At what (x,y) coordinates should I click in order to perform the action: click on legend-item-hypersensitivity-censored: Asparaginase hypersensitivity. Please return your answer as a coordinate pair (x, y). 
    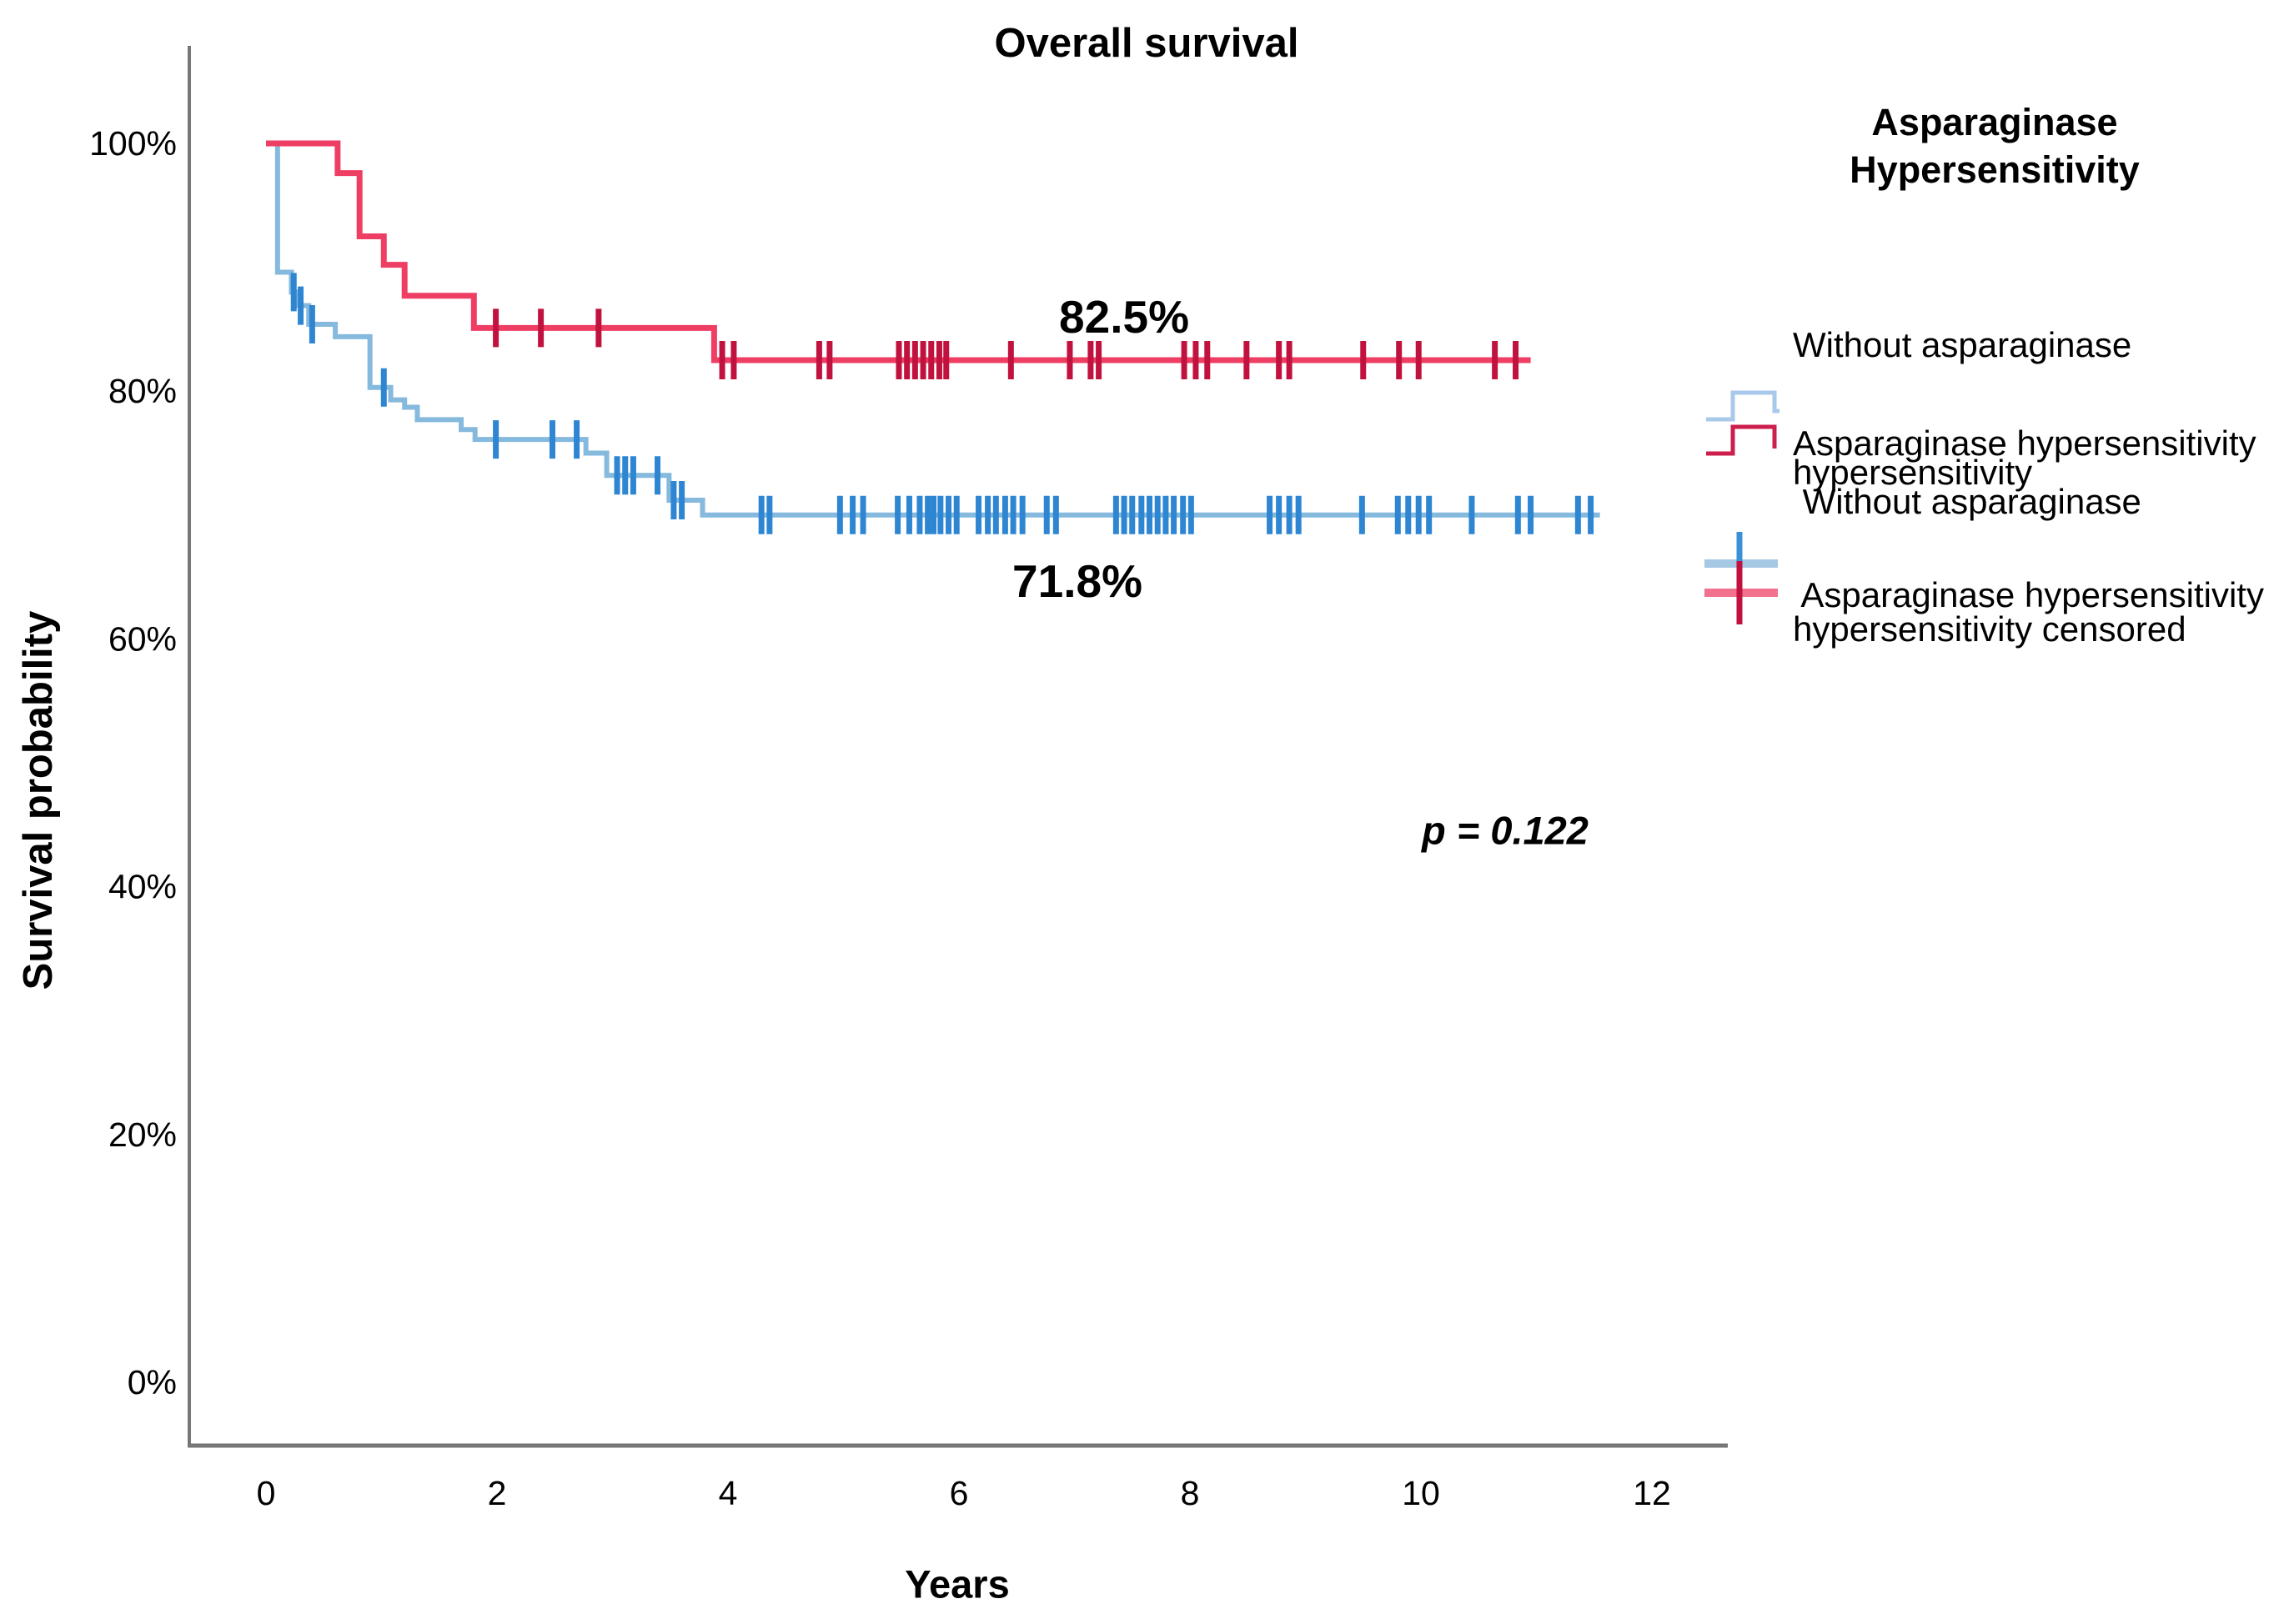
    Looking at the image, I should click on (1983, 595).